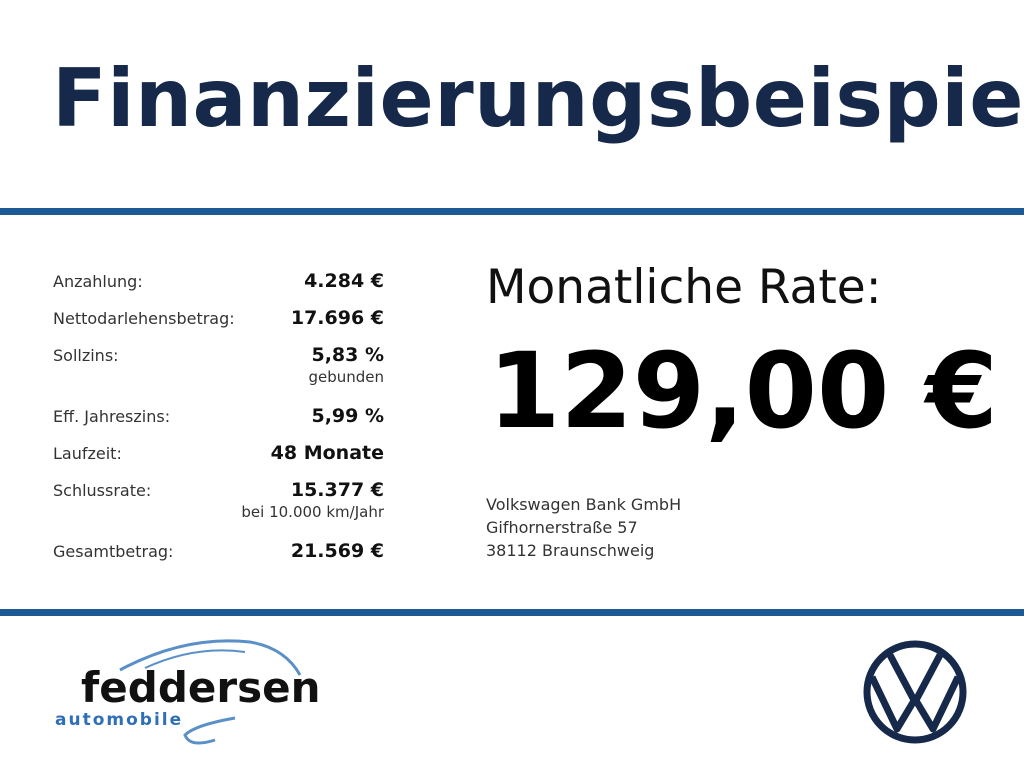  Describe the element at coordinates (337, 490) in the screenshot. I see `detail-value: 15.377 €` at that location.